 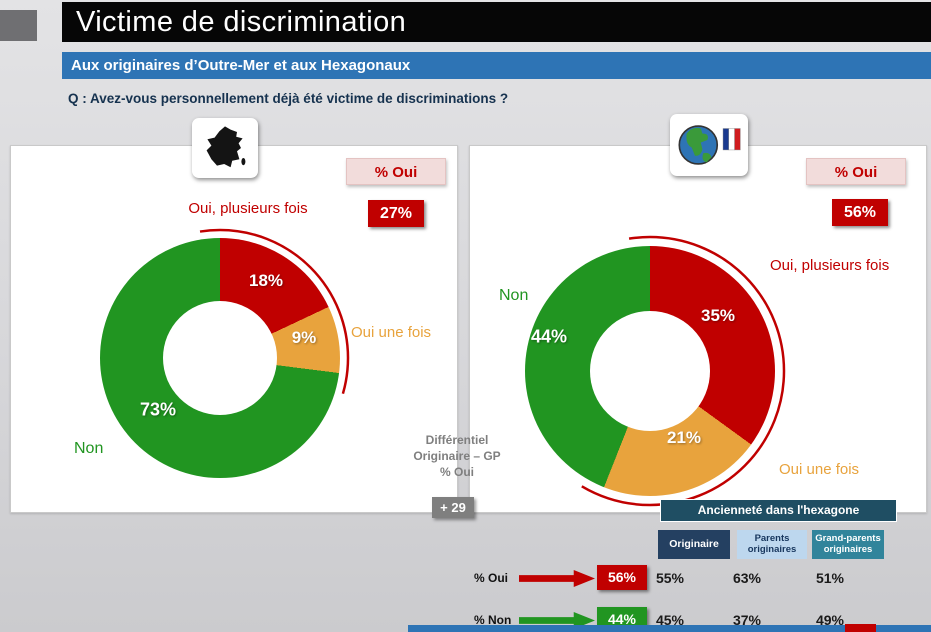 I want to click on france-map-icon, so click(x=225, y=148).